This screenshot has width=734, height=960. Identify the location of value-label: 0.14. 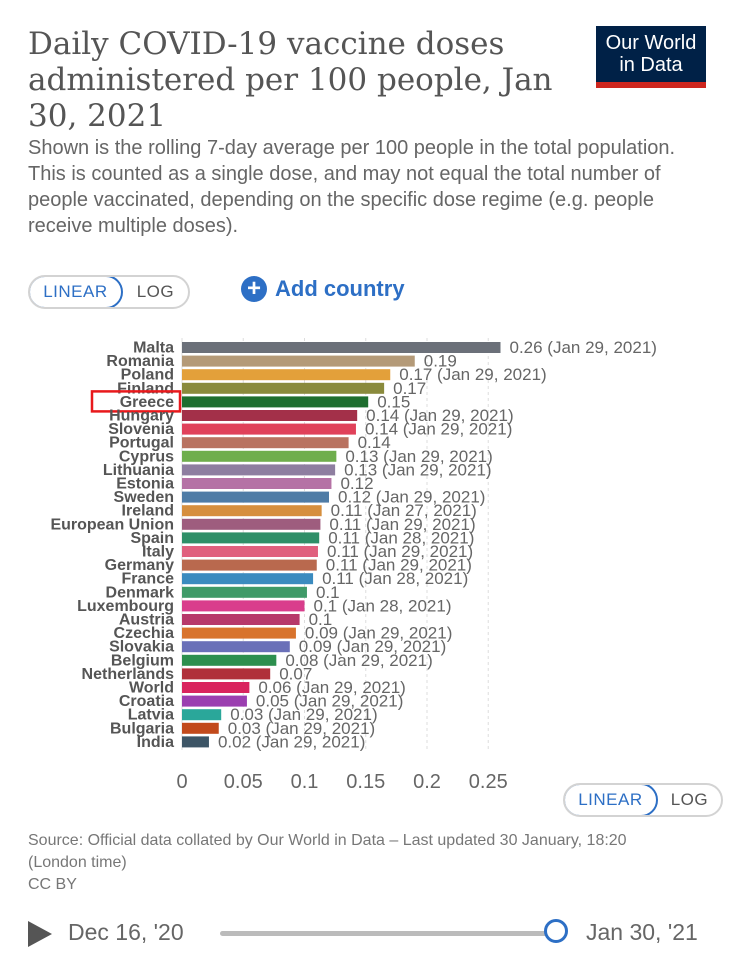
(374, 442).